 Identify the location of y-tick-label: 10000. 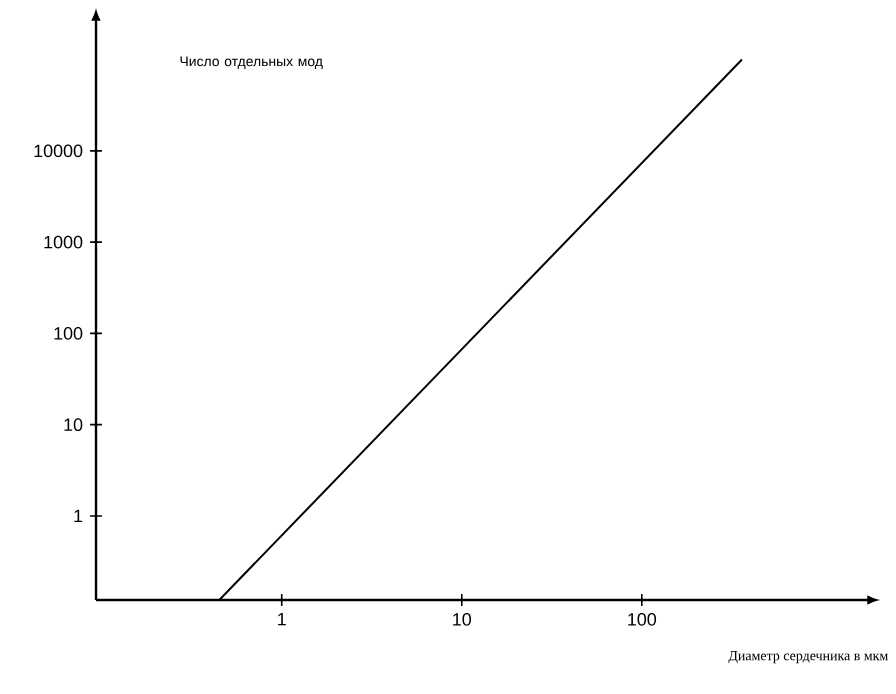
(58, 151).